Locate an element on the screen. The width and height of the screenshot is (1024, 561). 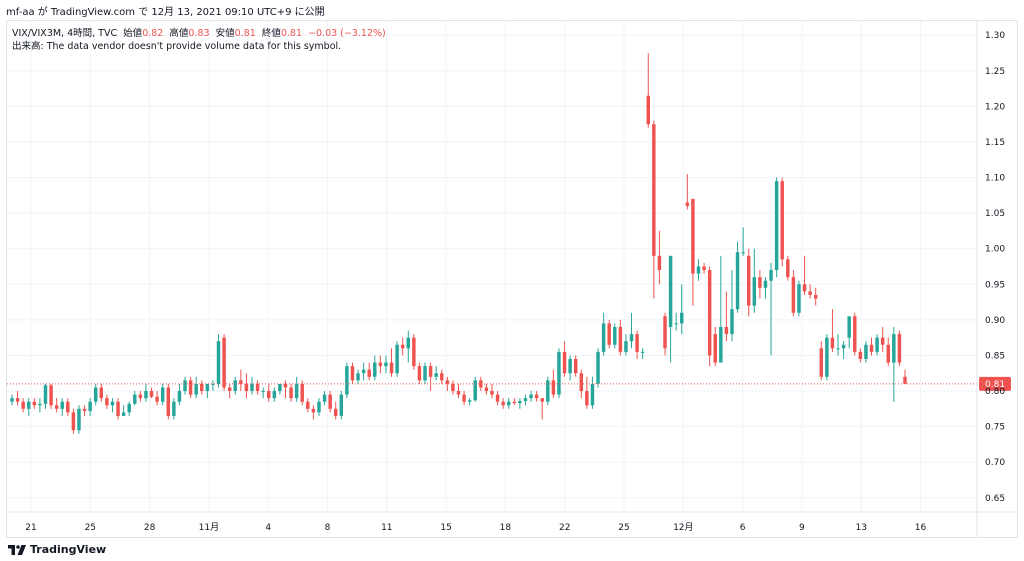
time-axis: 21 25 28 11月 4 8 11 15 18 22 25 12月 6 9 13 16 is located at coordinates (475, 527).